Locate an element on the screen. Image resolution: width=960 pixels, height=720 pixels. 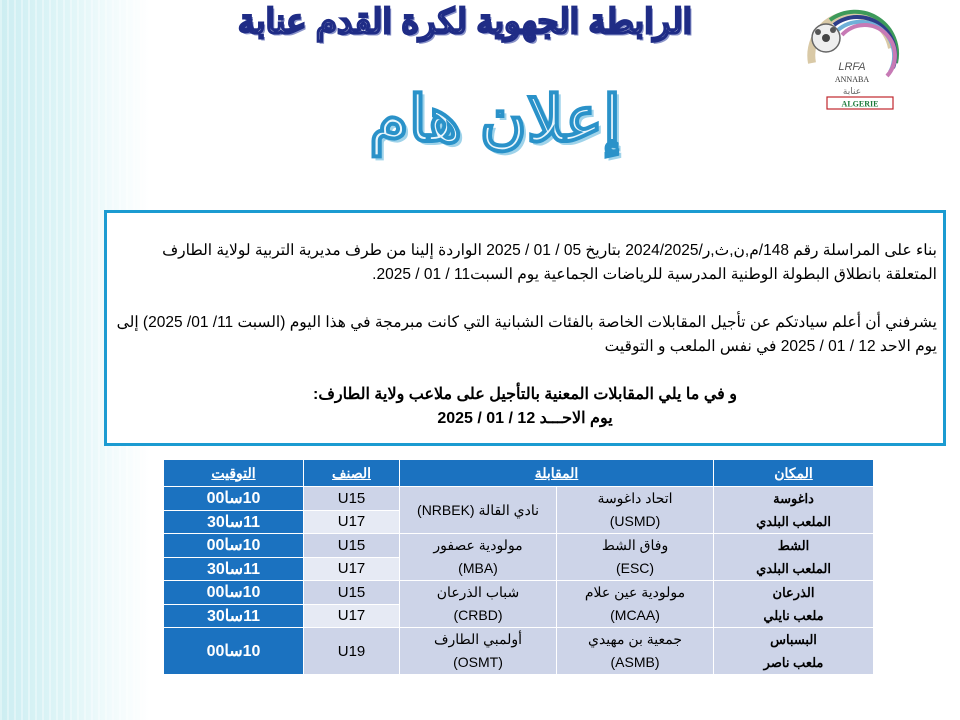
header-class: الصنف is located at coordinates (351, 473).